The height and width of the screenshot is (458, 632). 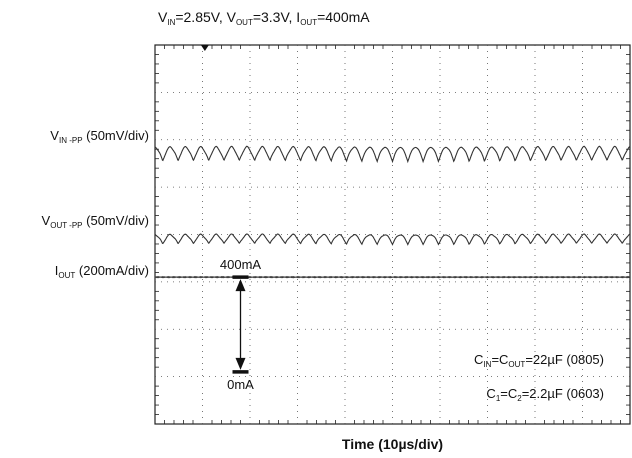 I want to click on capacitor-note: C1=C2=2.2µF (0603), so click(x=545, y=394).